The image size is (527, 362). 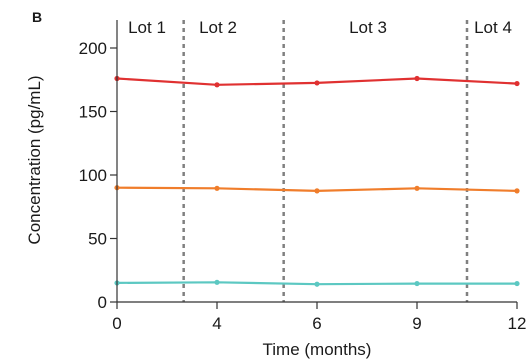 What do you see at coordinates (93, 48) in the screenshot?
I see `y-tick-label: 200` at bounding box center [93, 48].